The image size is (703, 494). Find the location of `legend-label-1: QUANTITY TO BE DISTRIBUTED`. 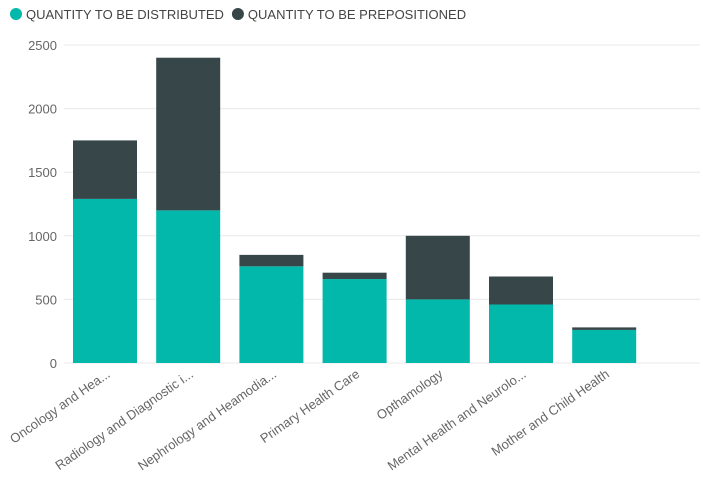

legend-label-1: QUANTITY TO BE DISTRIBUTED is located at coordinates (125, 14).